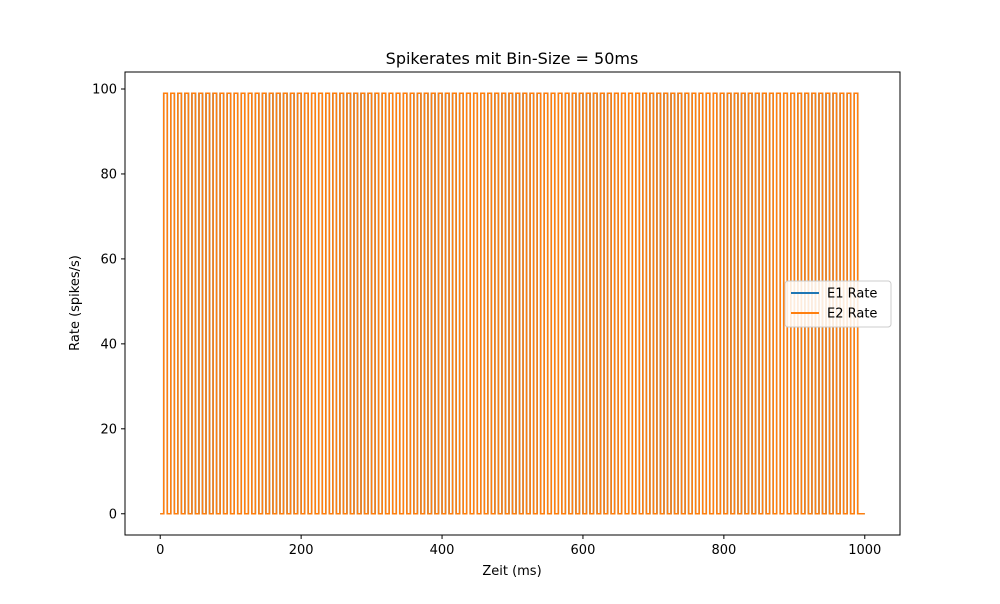 This screenshot has width=1000, height=604. Describe the element at coordinates (852, 294) in the screenshot. I see `legend-label-1: E1 Rate` at that location.